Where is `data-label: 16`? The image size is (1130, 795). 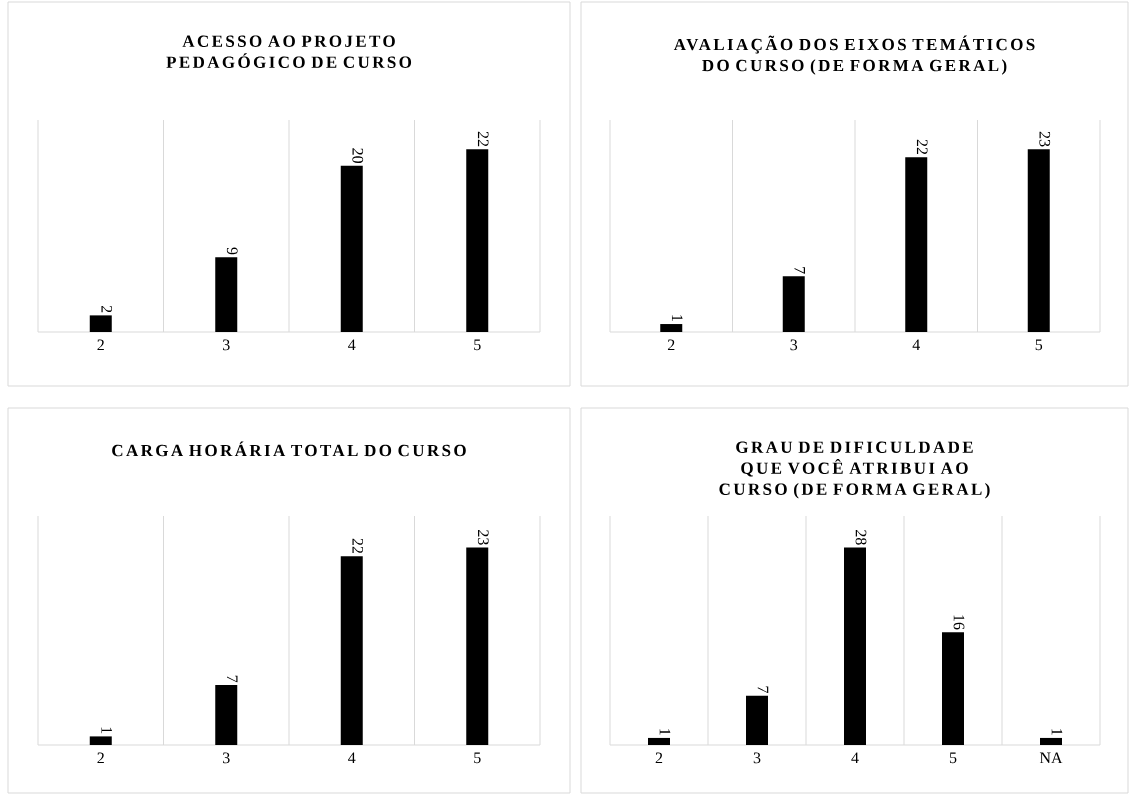
data-label: 16 is located at coordinates (959, 622).